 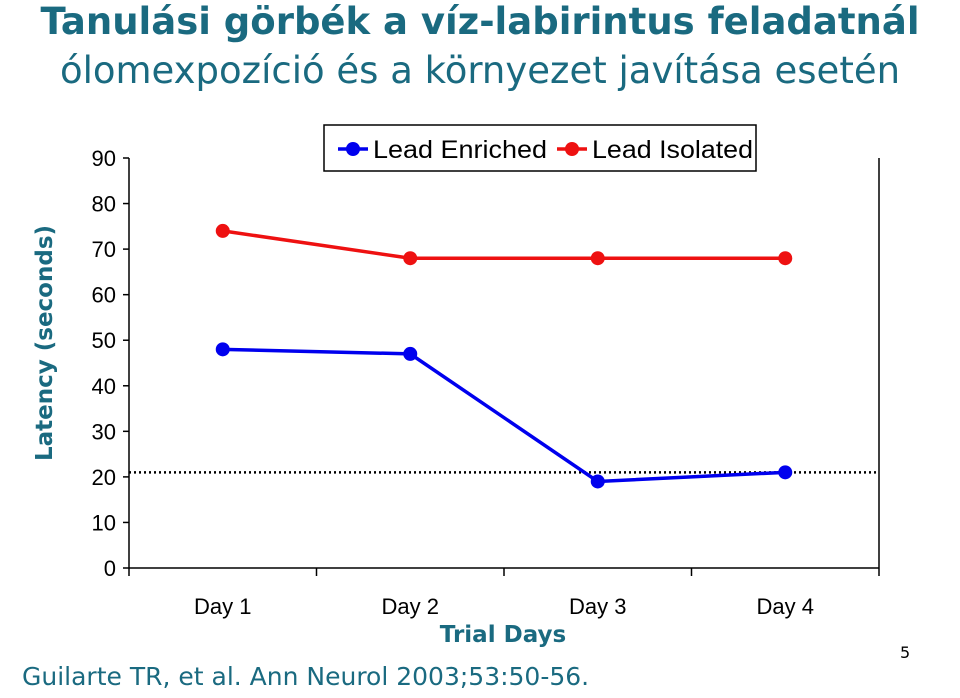 What do you see at coordinates (104, 522) in the screenshot?
I see `y-tick-label: 10` at bounding box center [104, 522].